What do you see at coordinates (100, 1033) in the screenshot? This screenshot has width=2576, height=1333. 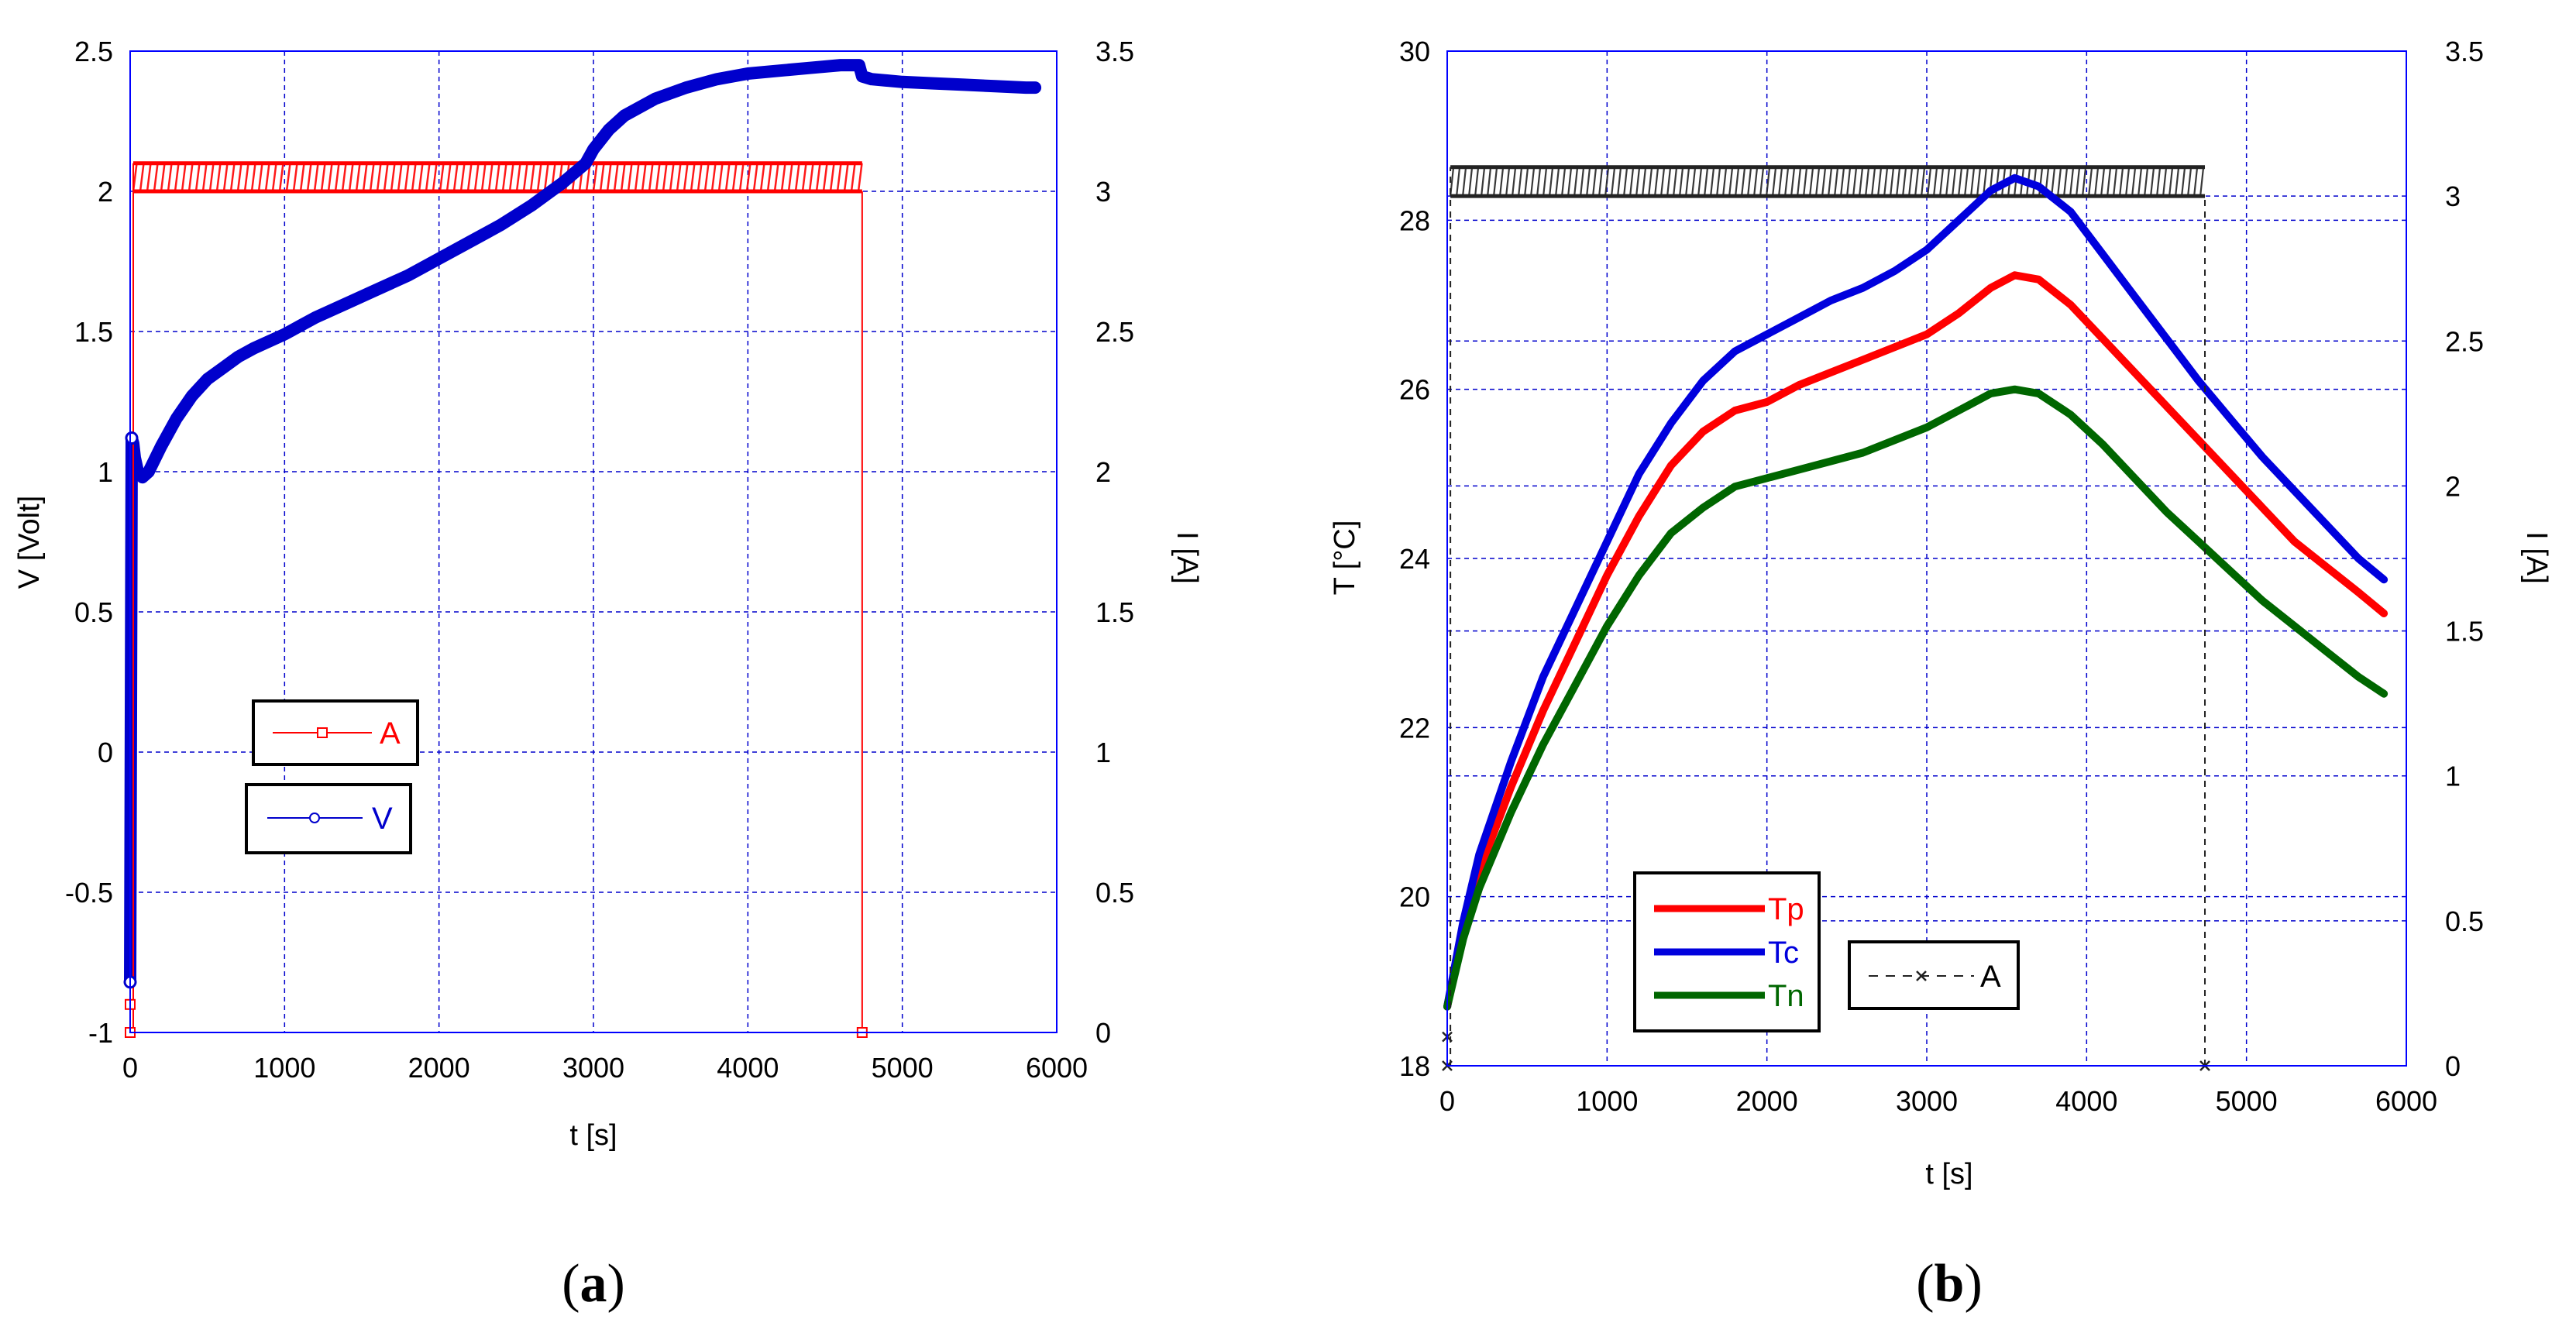 I see `y-tick-label: -1` at bounding box center [100, 1033].